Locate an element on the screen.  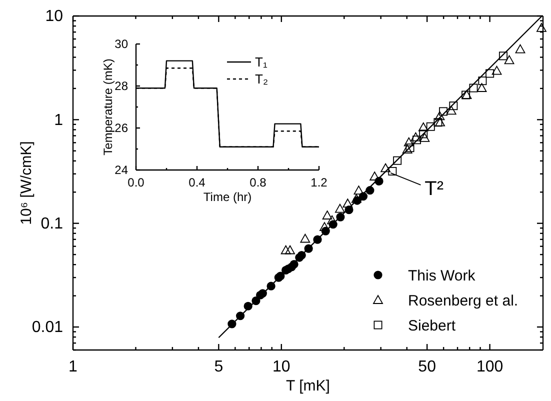
x-axis-title: Time (hr) is located at coordinates (227, 197).